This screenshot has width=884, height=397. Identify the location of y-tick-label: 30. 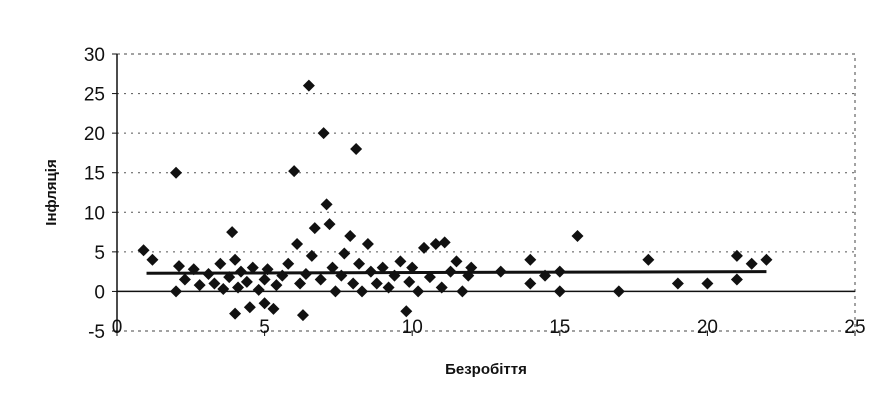
(94, 55).